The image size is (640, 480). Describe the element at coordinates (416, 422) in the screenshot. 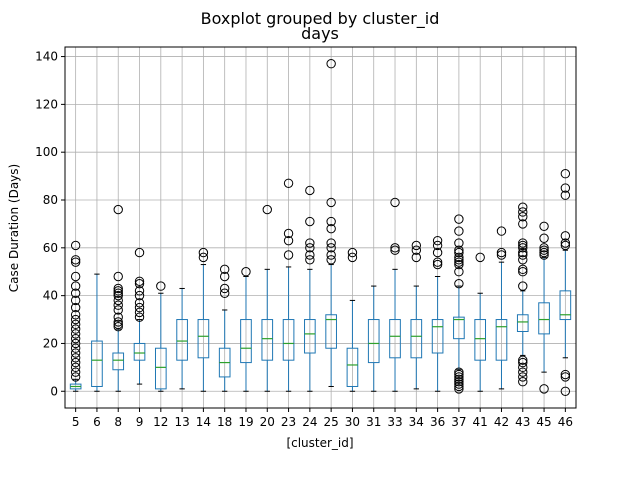

I see `x-tick-label: 34` at that location.